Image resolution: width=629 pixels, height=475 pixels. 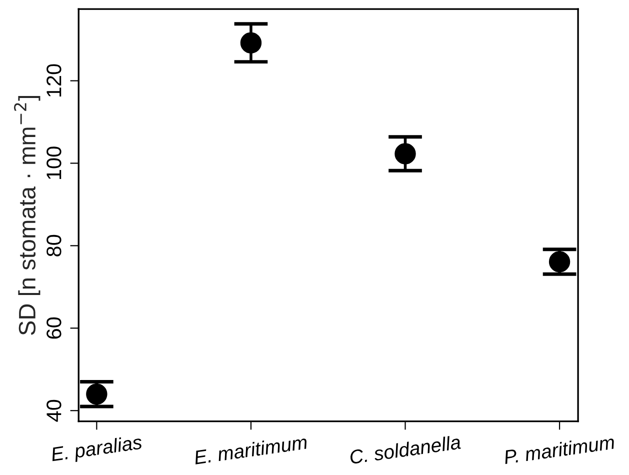 I want to click on y-axis-title: SD [n stomata · mm$^{−2}$], so click(x=27, y=215).